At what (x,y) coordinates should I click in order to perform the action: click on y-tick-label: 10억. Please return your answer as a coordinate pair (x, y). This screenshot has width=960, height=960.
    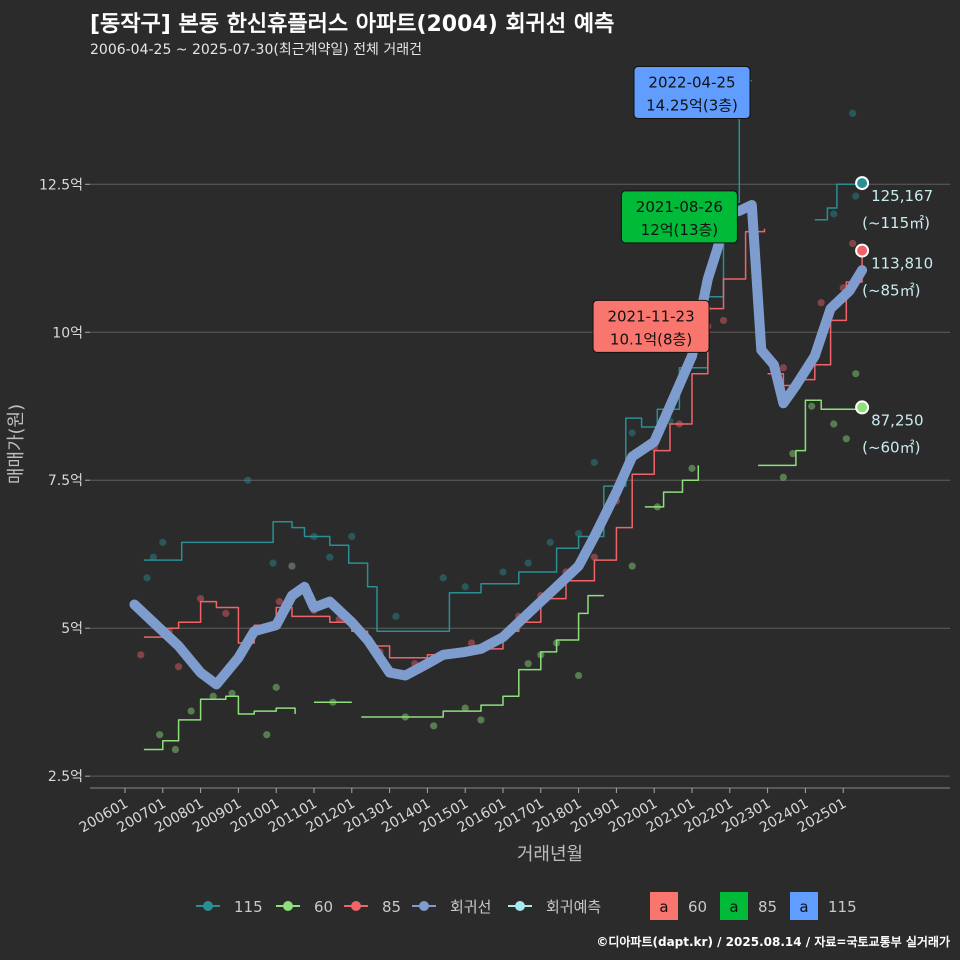
    Looking at the image, I should click on (67, 333).